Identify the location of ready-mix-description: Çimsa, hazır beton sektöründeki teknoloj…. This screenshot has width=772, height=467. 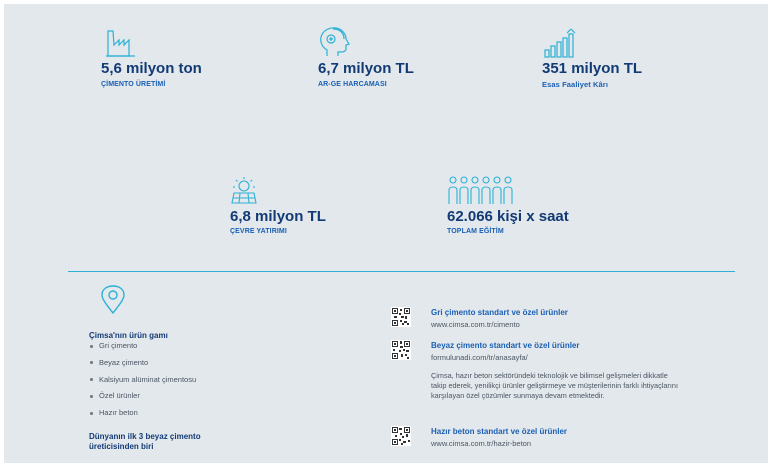
(554, 386).